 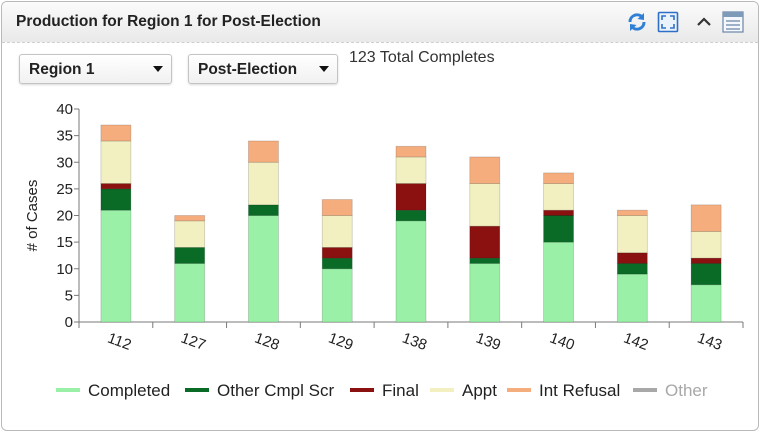 I want to click on options-menu-icon, so click(x=733, y=22).